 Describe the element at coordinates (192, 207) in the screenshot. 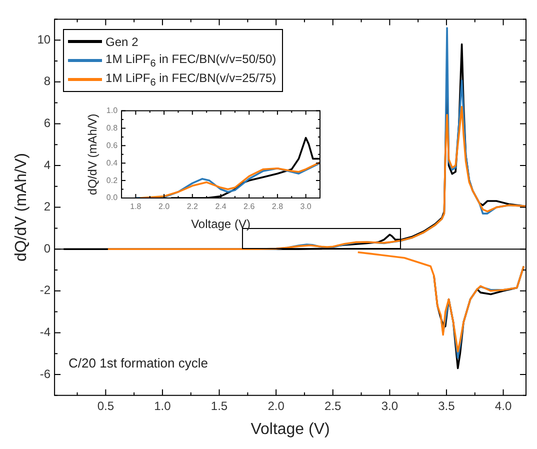

I see `x-tick-label: 2.2` at that location.